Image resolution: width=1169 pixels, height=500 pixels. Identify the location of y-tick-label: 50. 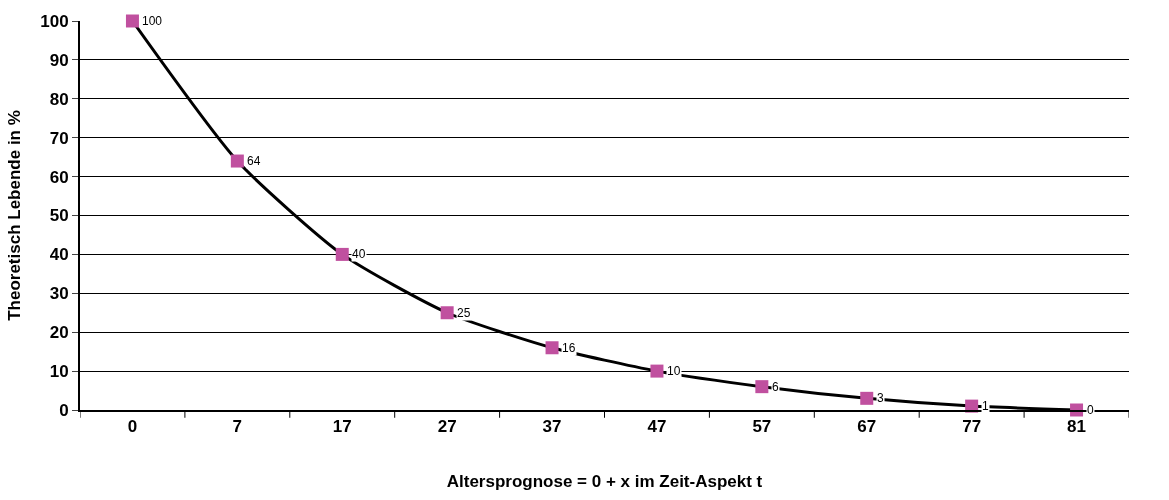
(59, 216).